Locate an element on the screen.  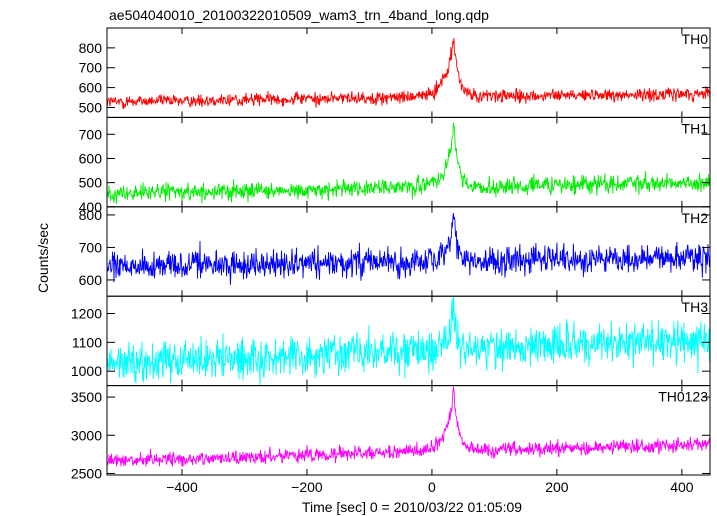
y-tick-label-th2: 800 is located at coordinates (91, 215).